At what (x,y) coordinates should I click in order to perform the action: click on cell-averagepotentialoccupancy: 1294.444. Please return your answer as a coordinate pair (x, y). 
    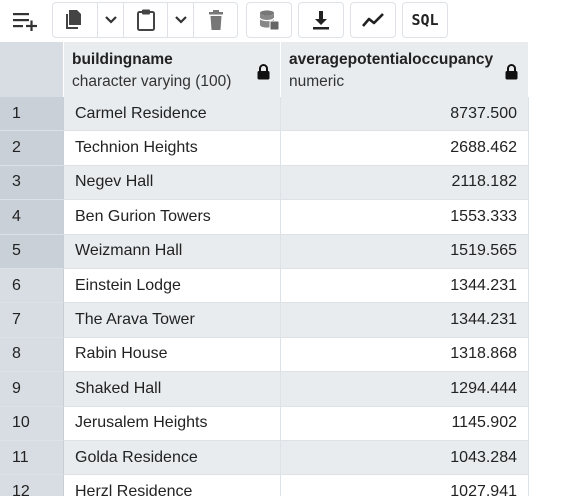
    Looking at the image, I should click on (405, 389).